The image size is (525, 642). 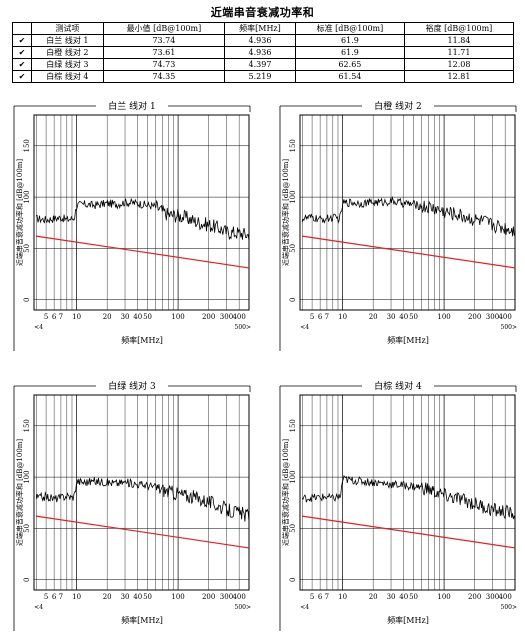 What do you see at coordinates (349, 64) in the screenshot?
I see `std-value: 62.65` at bounding box center [349, 64].